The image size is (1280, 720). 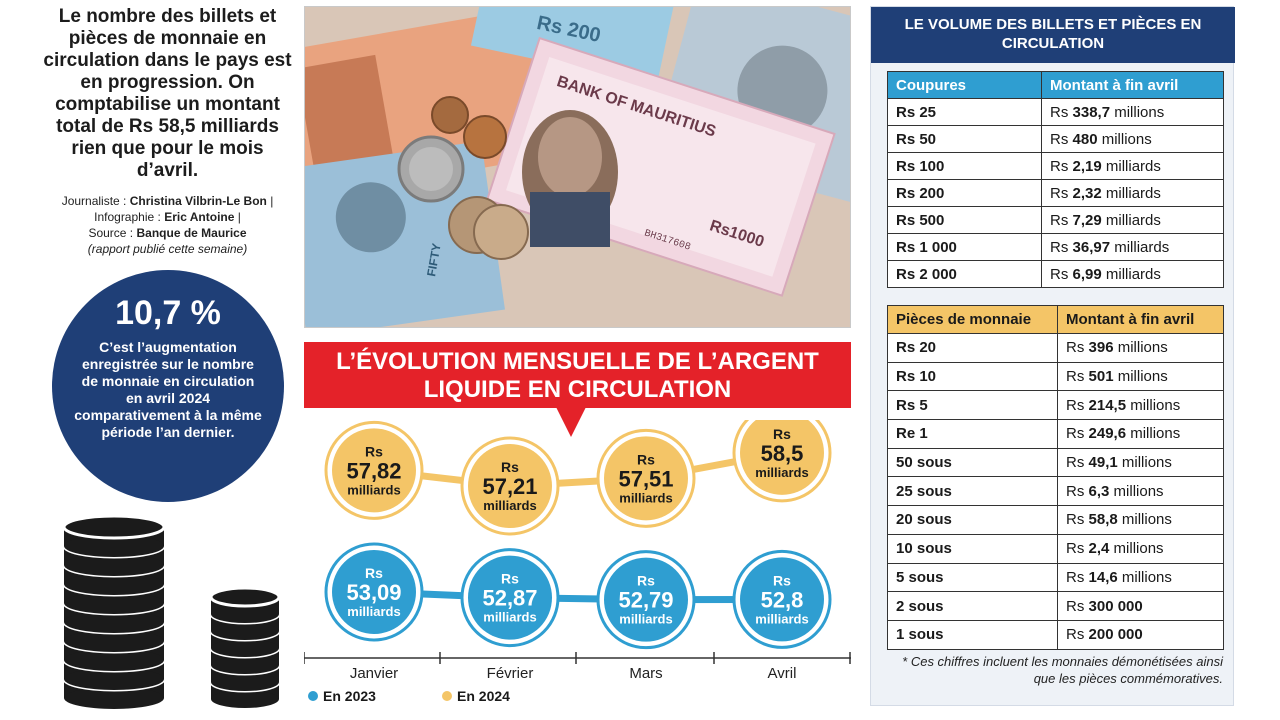 I want to click on amount-value: 14,6, so click(x=1103, y=577).